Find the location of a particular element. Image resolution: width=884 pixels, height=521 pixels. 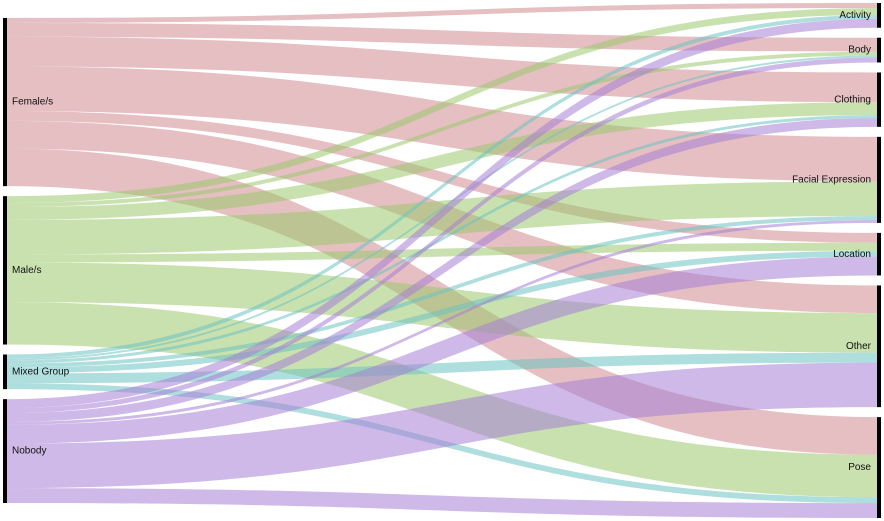

node-label: Female/s is located at coordinates (32, 102).